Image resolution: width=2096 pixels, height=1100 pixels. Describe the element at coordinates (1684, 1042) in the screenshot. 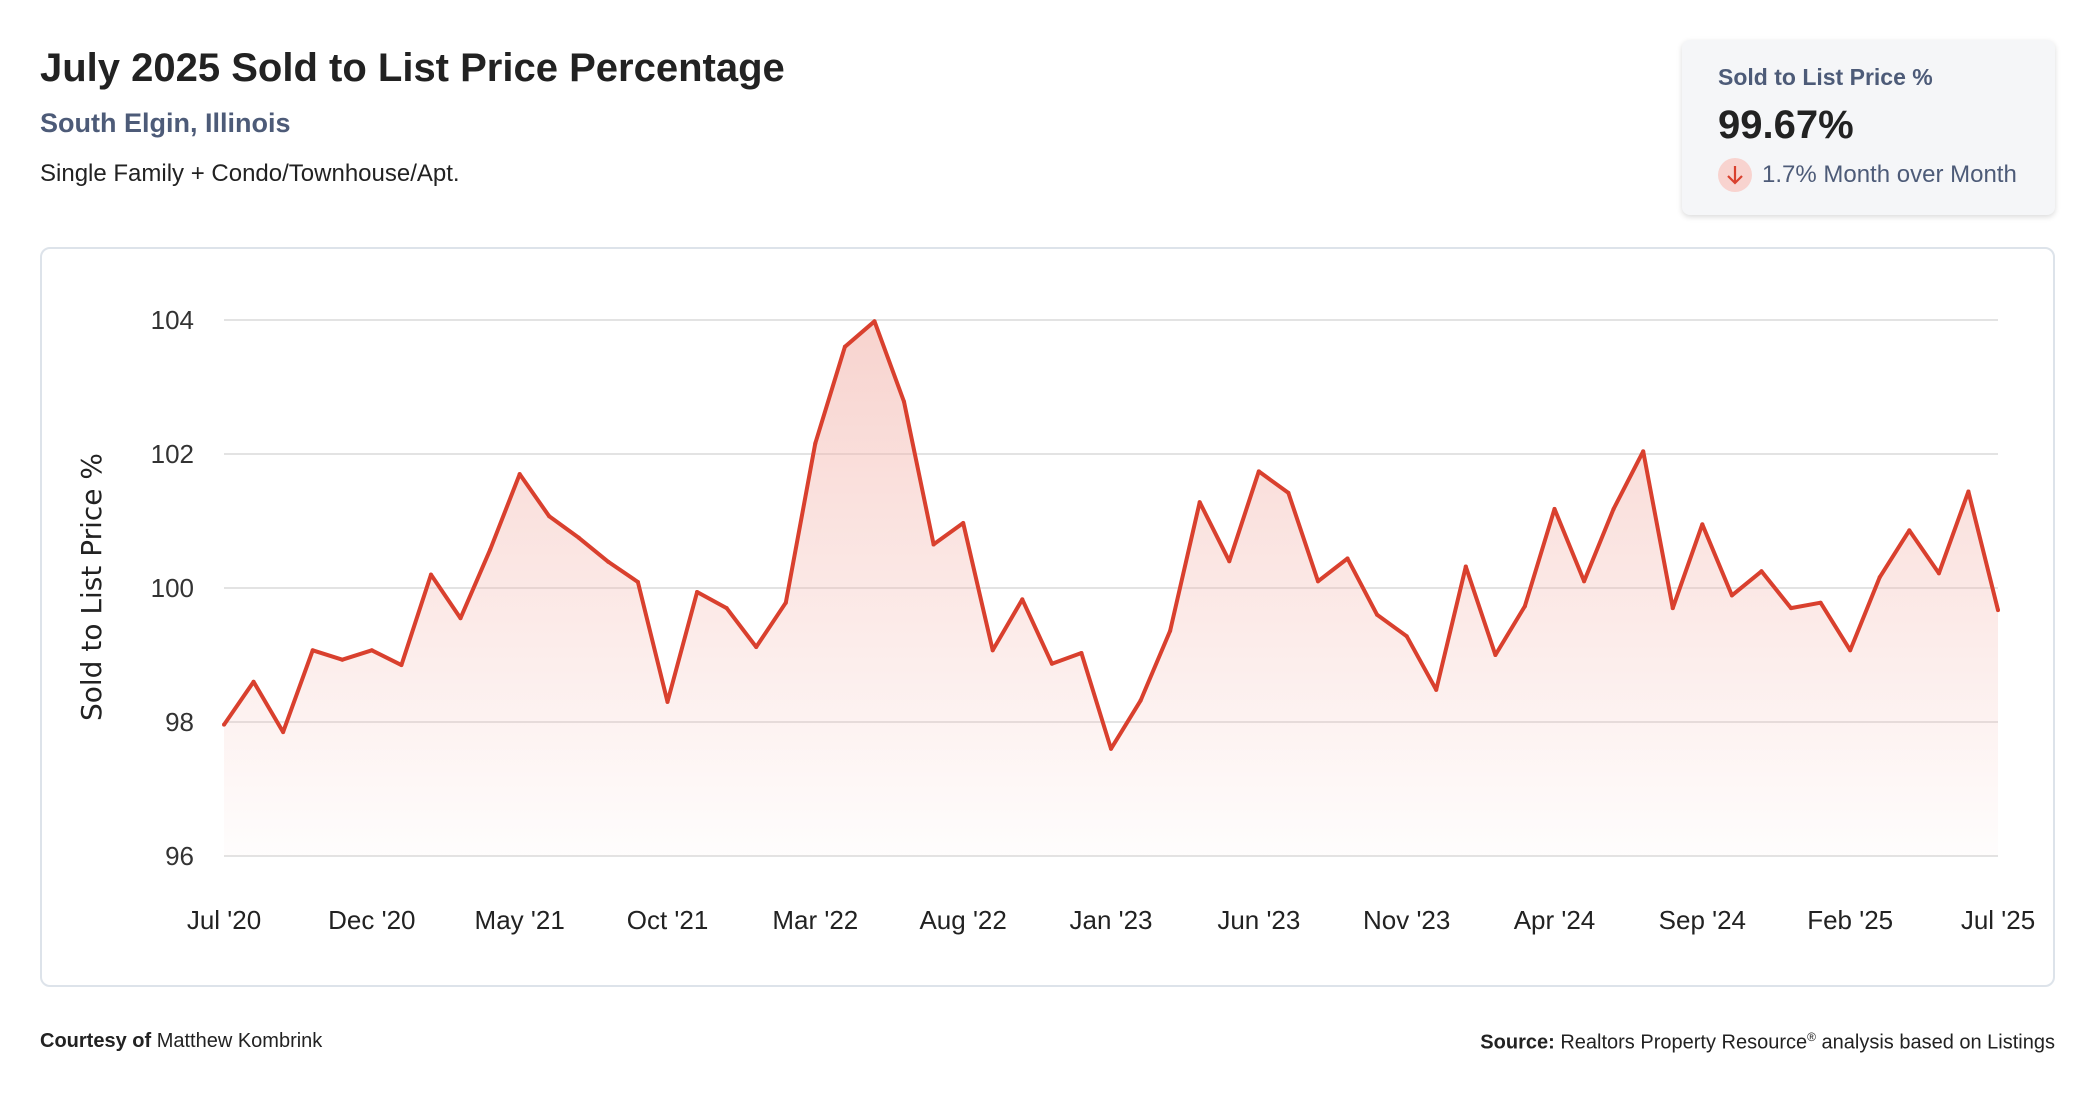

I see `source-text: Realtors Property Resource` at that location.